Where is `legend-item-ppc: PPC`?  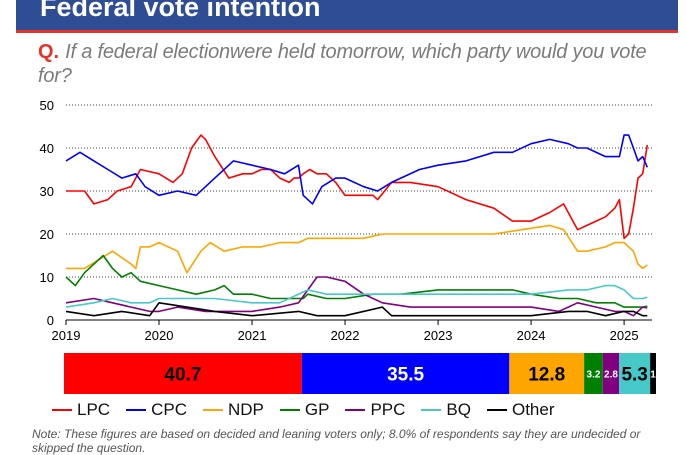
legend-item-ppc: PPC is located at coordinates (375, 410).